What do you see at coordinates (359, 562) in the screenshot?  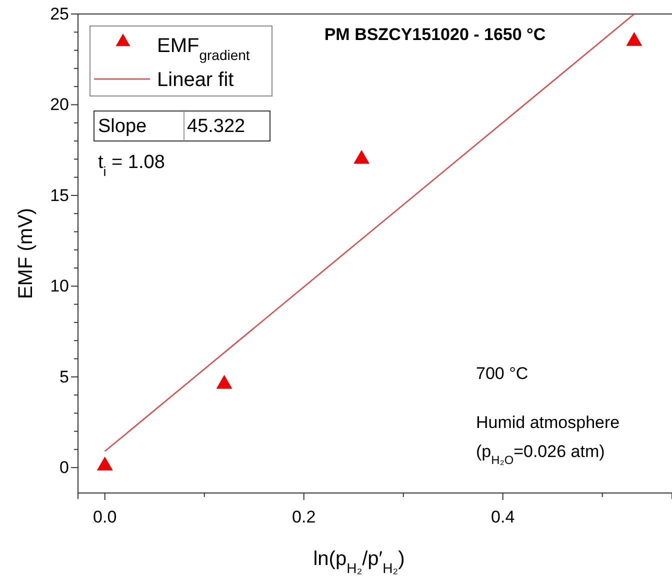 I see `x-axis-title: ln(p$_{H₂}$/p′$_{H₂}$)` at bounding box center [359, 562].